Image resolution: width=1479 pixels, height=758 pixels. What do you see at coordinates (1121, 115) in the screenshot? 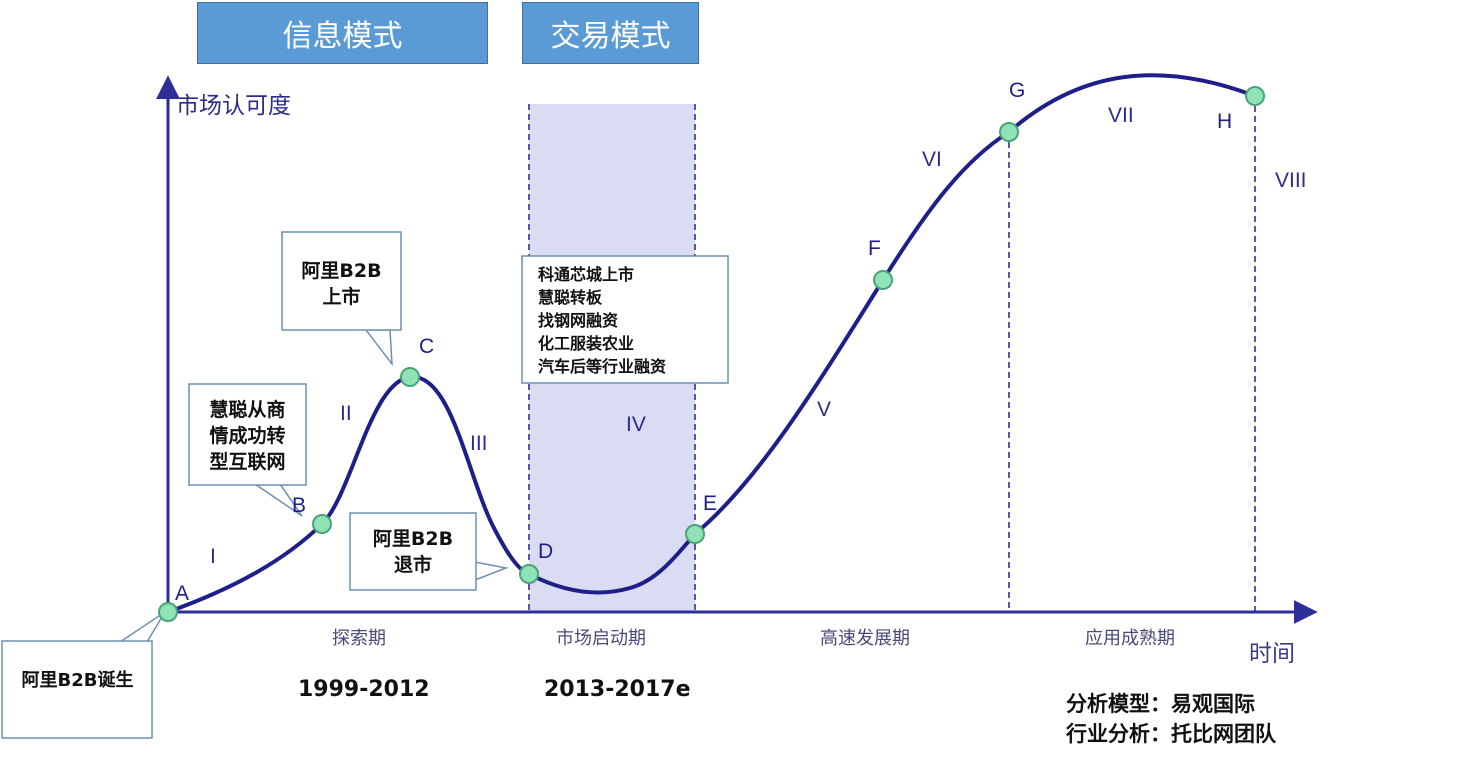
I see `segment-label-7: VII` at bounding box center [1121, 115].